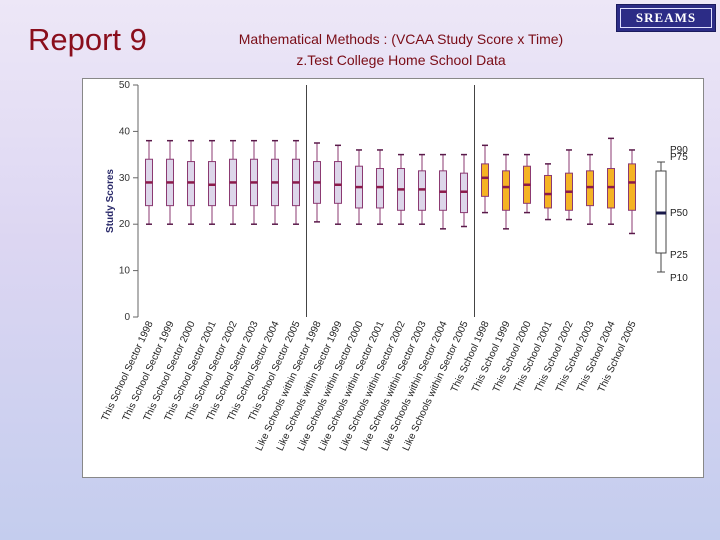 This screenshot has height=540, width=720. I want to click on legend-label-p25: P25, so click(679, 255).